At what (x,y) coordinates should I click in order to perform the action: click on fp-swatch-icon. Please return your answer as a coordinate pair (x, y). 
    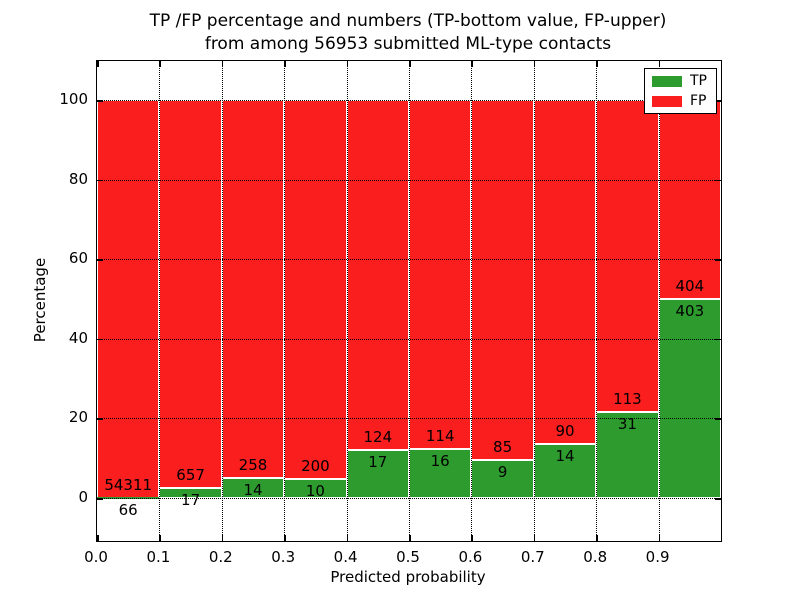
    Looking at the image, I should click on (667, 101).